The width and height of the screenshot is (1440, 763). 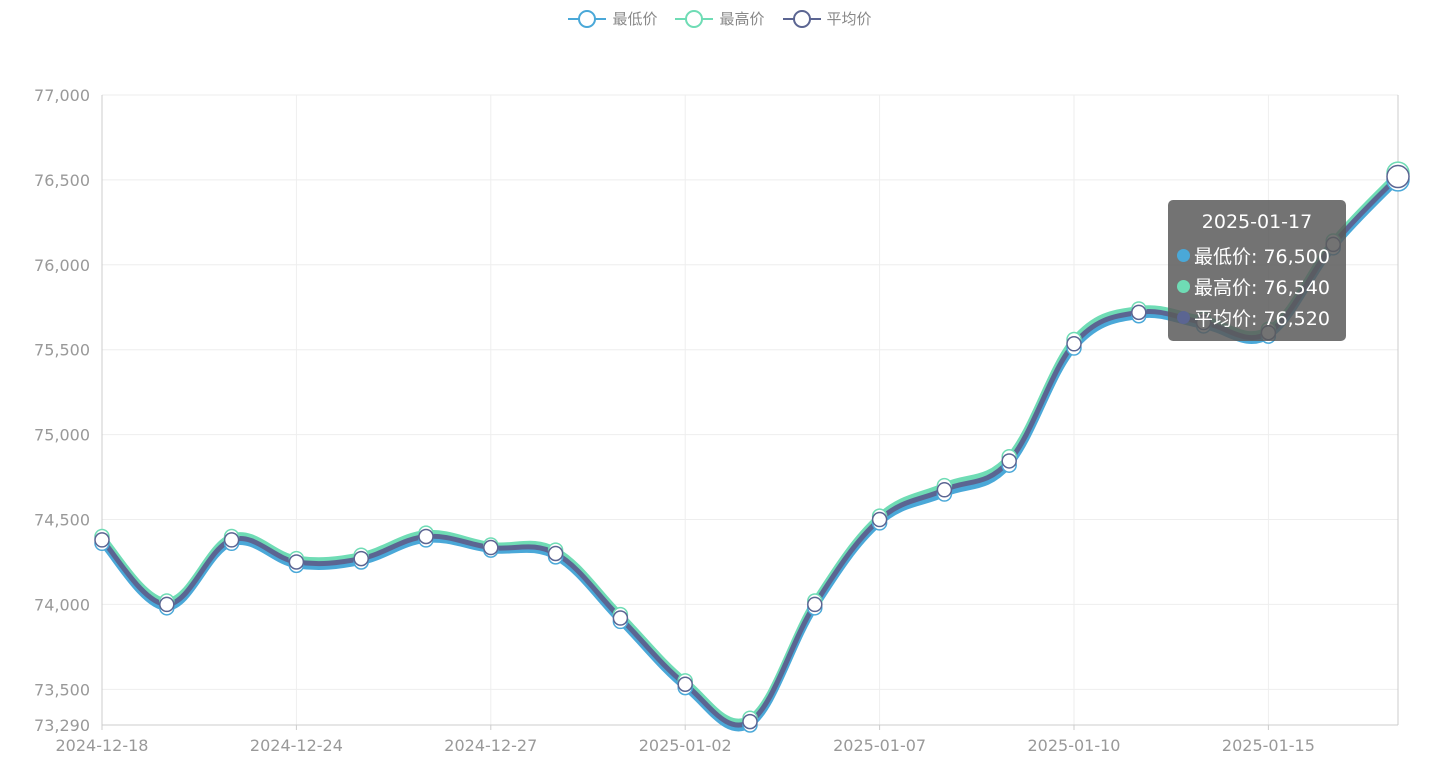 I want to click on tooltip-date: 2025-01-17, so click(x=1257, y=222).